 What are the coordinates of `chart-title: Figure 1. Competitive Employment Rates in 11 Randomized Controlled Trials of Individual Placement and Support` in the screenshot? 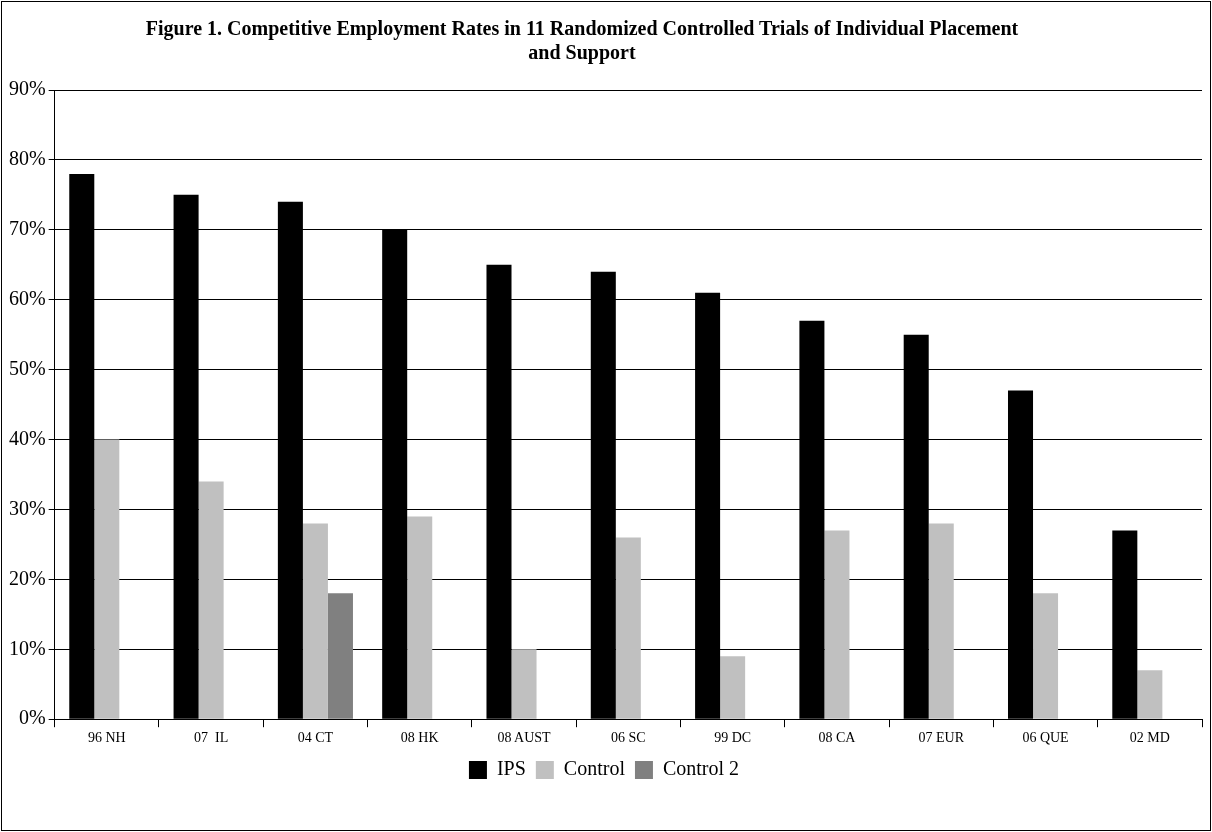 It's located at (582, 40).